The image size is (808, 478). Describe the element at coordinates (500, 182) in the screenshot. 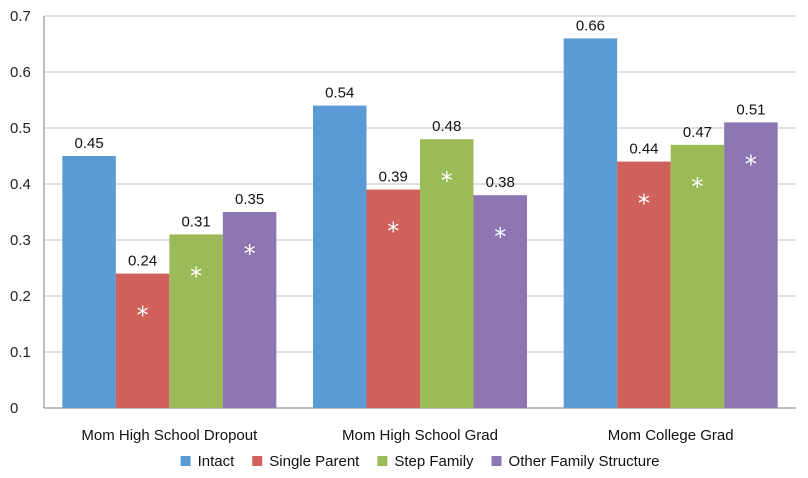

I see `data-label: 0.38` at that location.